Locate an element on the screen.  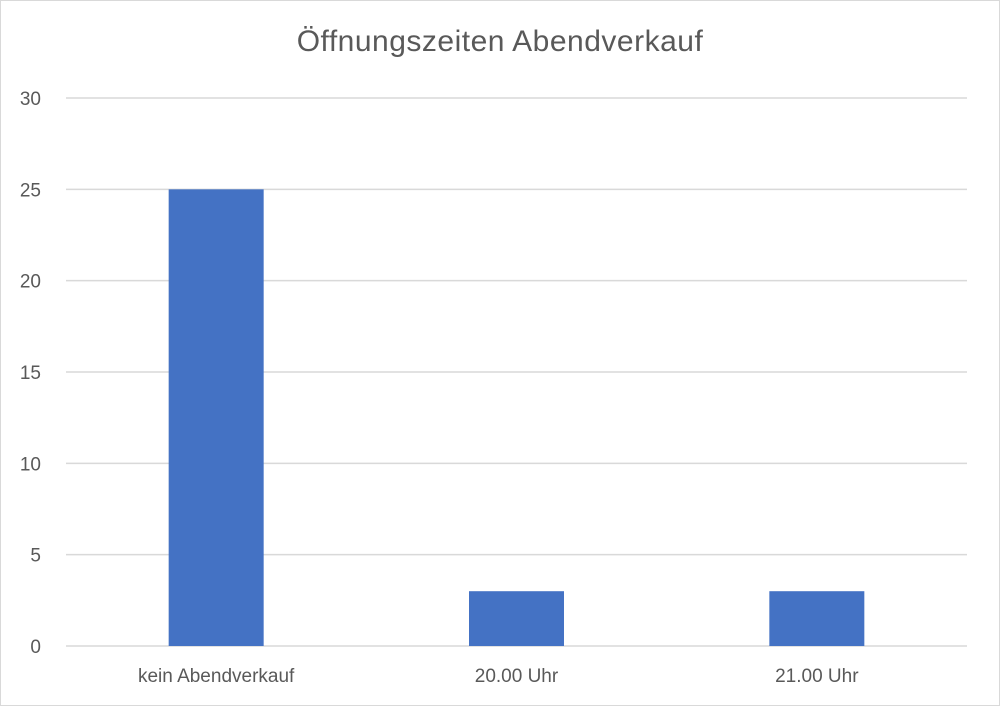
x-tick-label: 21.00 Uhr is located at coordinates (817, 676).